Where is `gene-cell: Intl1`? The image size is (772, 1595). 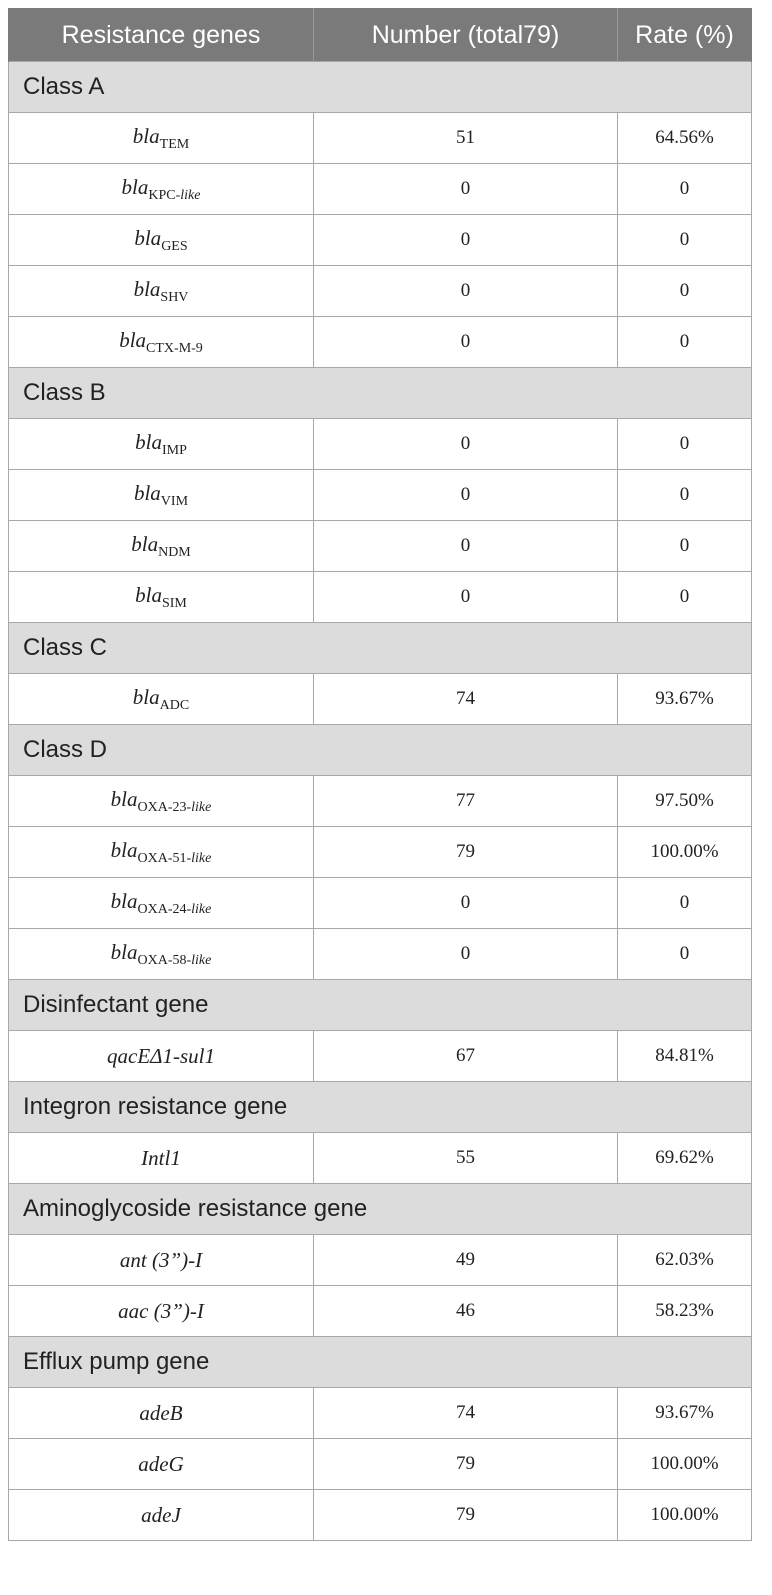 gene-cell: Intl1 is located at coordinates (161, 1158).